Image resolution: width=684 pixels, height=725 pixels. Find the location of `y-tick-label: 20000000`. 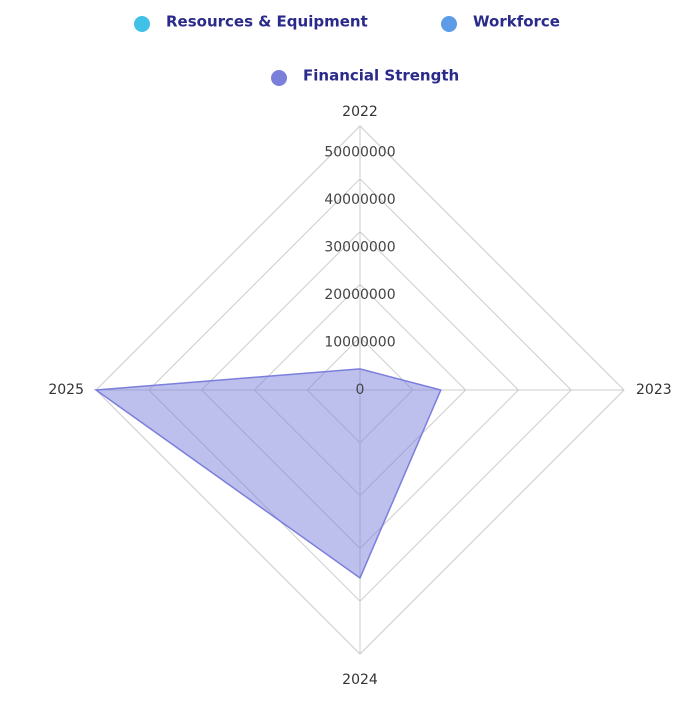

y-tick-label: 20000000 is located at coordinates (359, 295).